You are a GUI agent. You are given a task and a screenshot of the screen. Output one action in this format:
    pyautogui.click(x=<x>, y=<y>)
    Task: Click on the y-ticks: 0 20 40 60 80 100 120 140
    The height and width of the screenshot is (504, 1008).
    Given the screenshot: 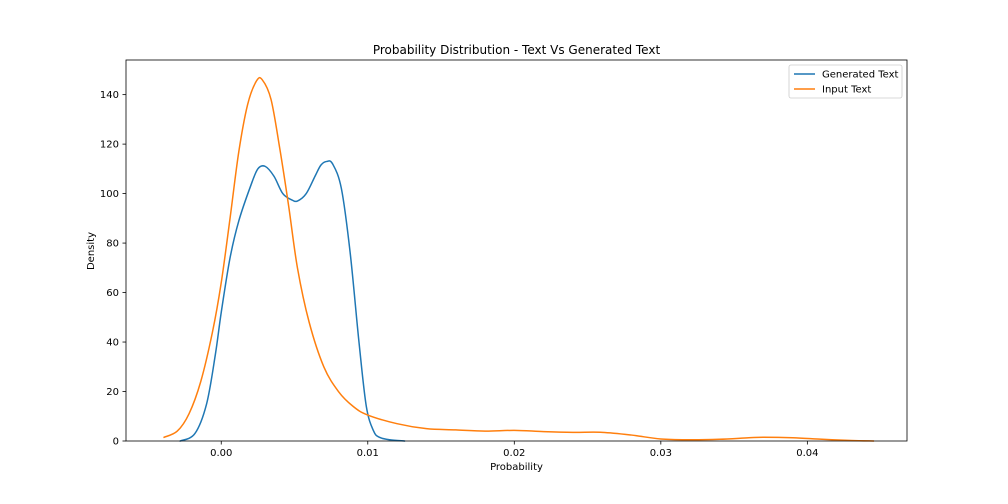 What is the action you would take?
    pyautogui.click(x=113, y=269)
    